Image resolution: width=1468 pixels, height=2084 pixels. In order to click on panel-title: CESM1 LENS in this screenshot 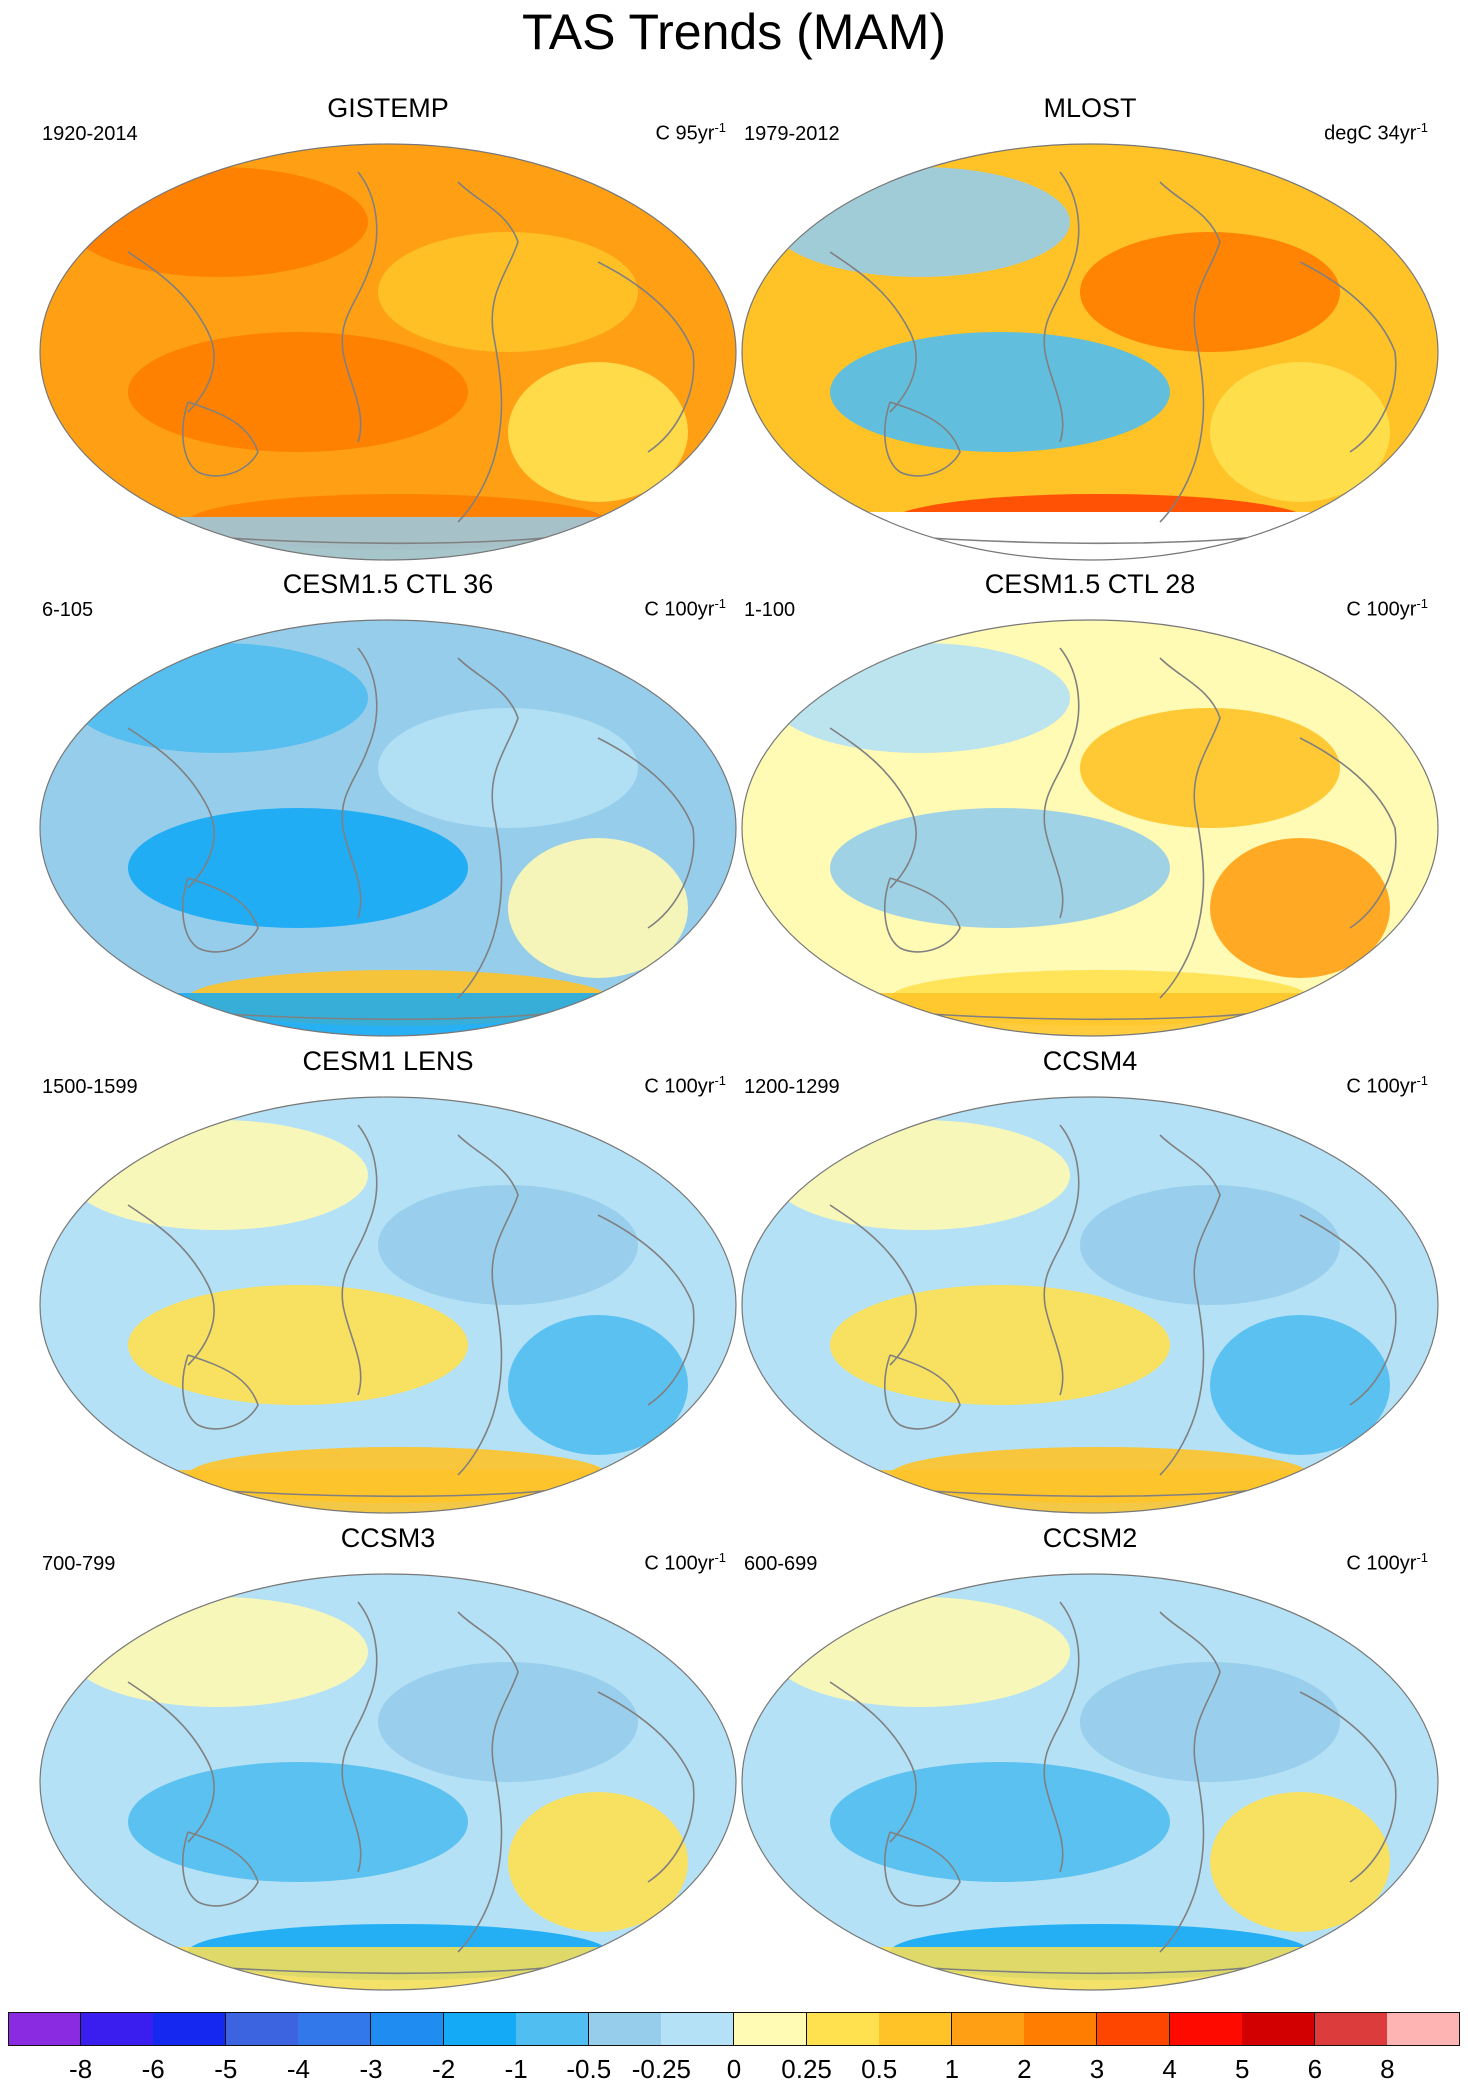, I will do `click(388, 1061)`.